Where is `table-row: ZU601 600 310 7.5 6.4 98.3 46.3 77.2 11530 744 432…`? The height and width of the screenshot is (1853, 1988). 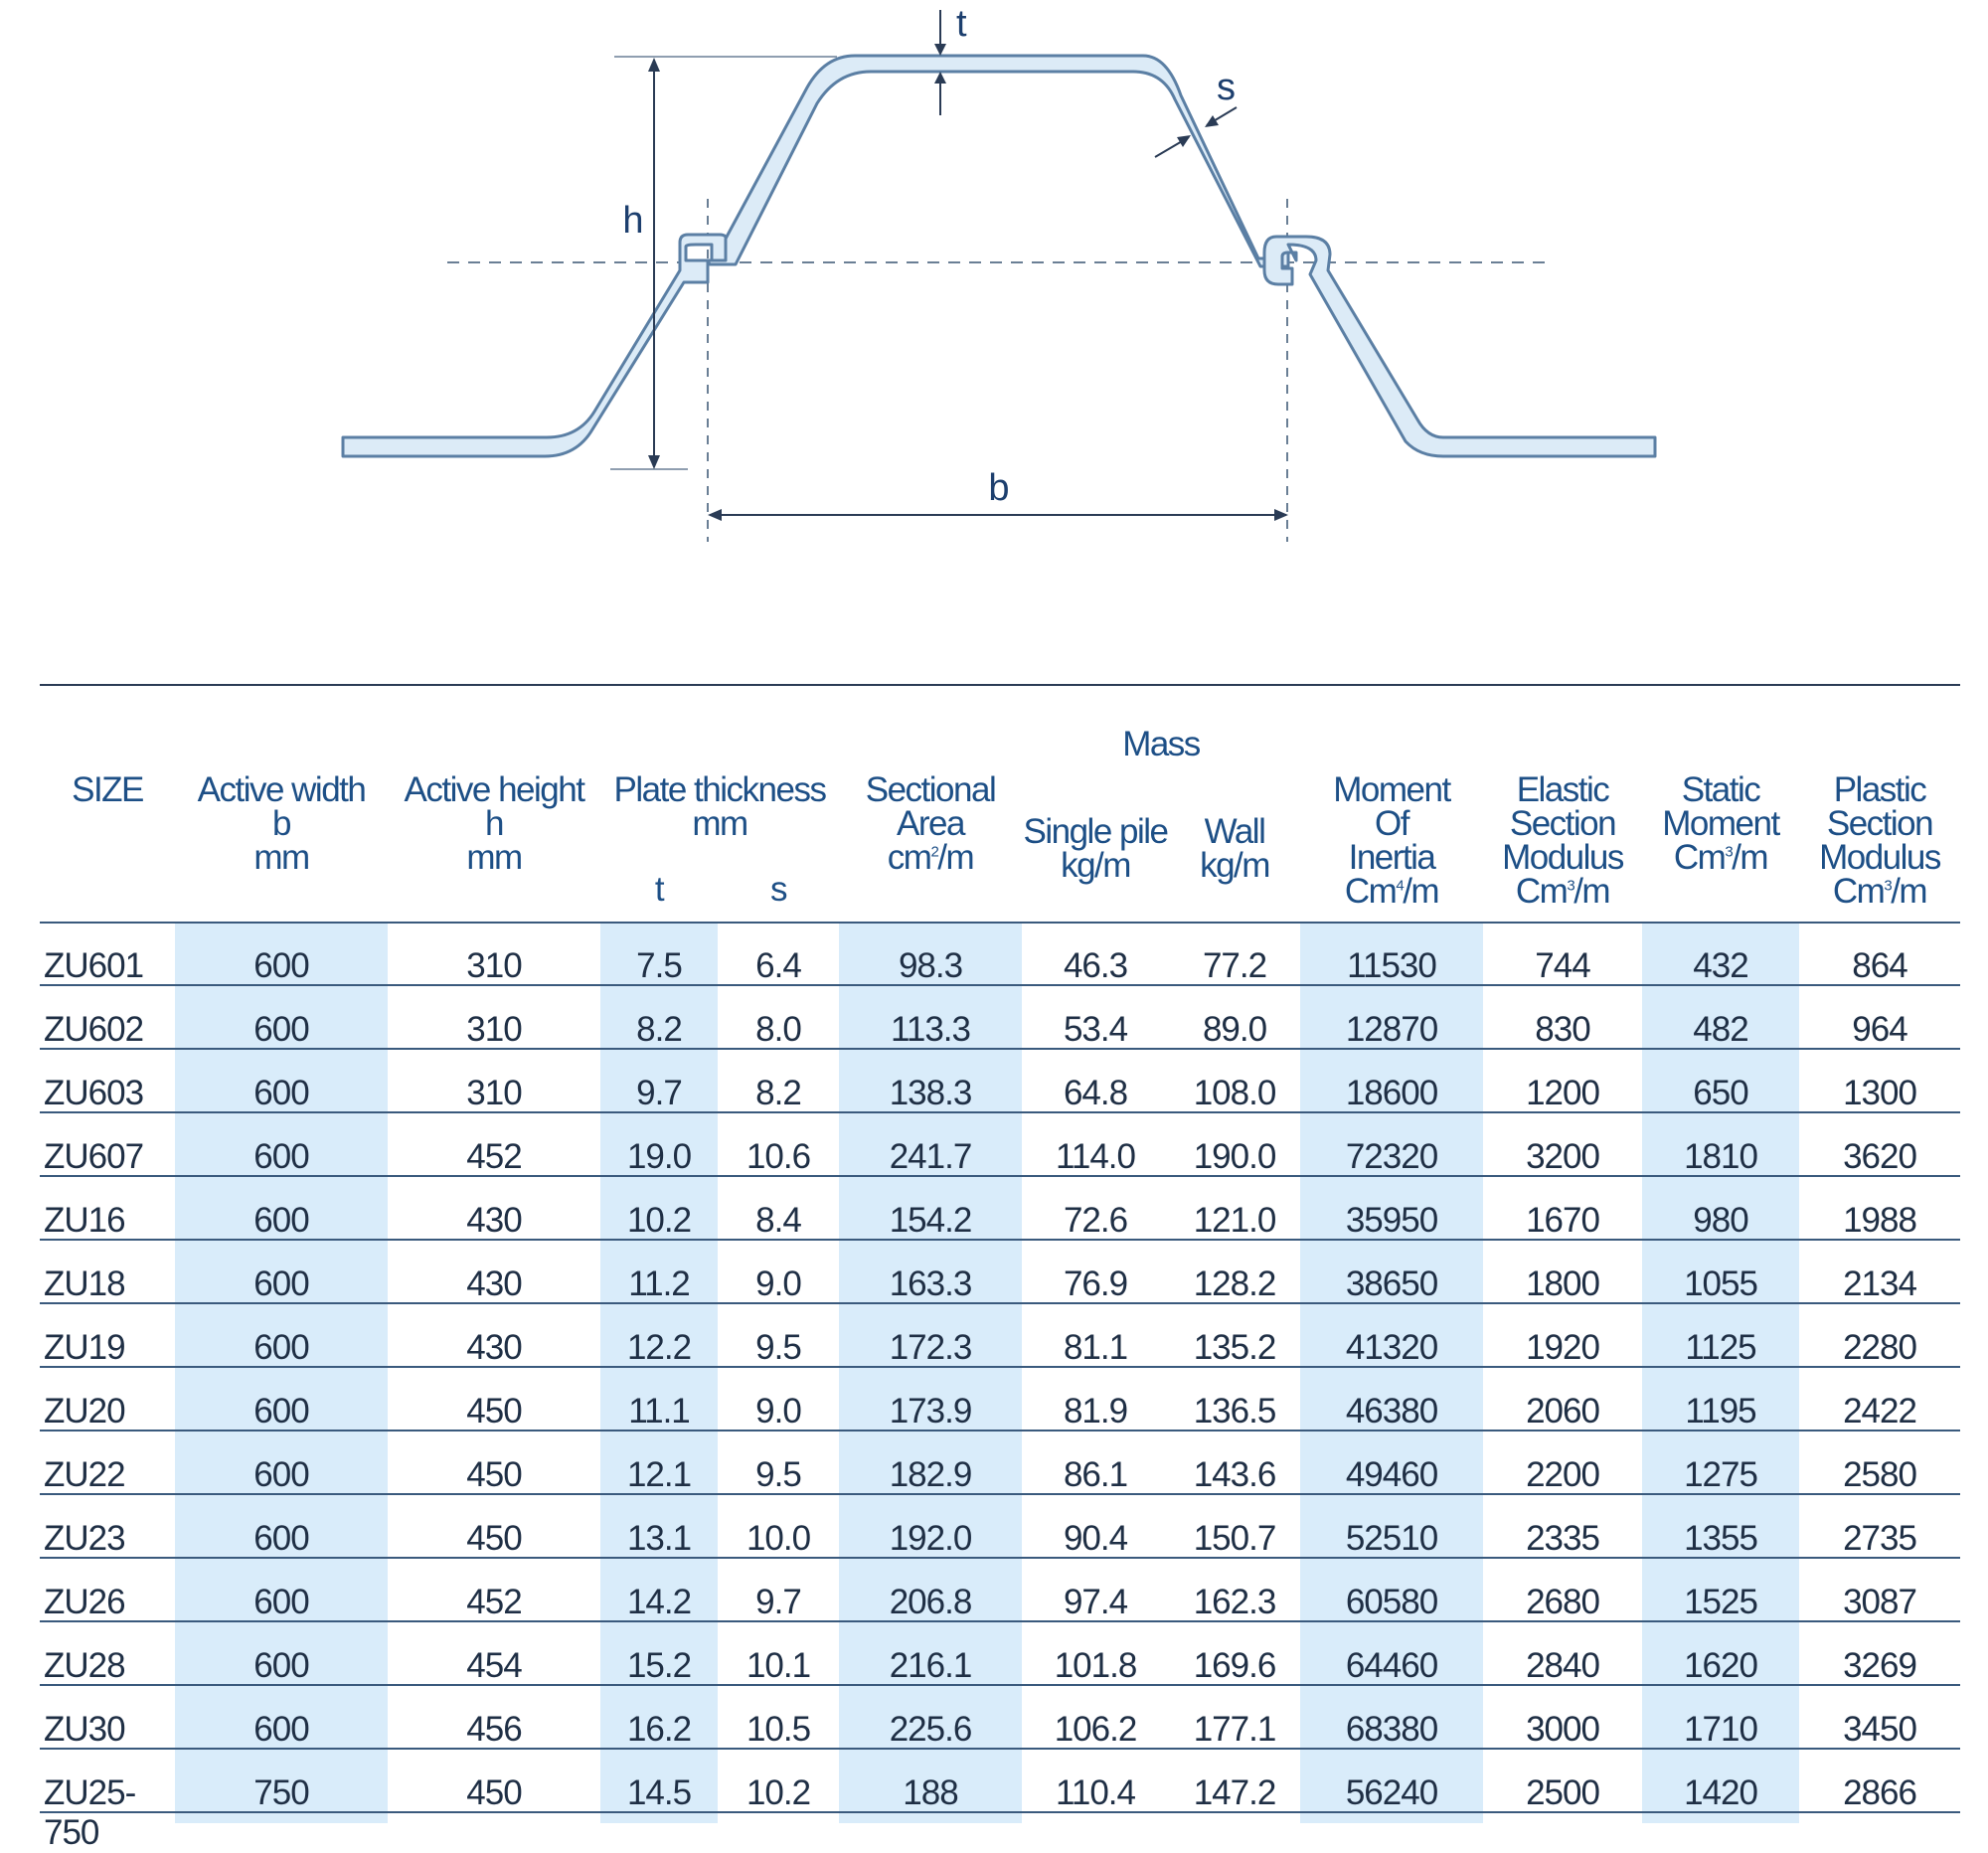 table-row: ZU601 600 310 7.5 6.4 98.3 46.3 77.2 11530 744 432… is located at coordinates (1000, 954).